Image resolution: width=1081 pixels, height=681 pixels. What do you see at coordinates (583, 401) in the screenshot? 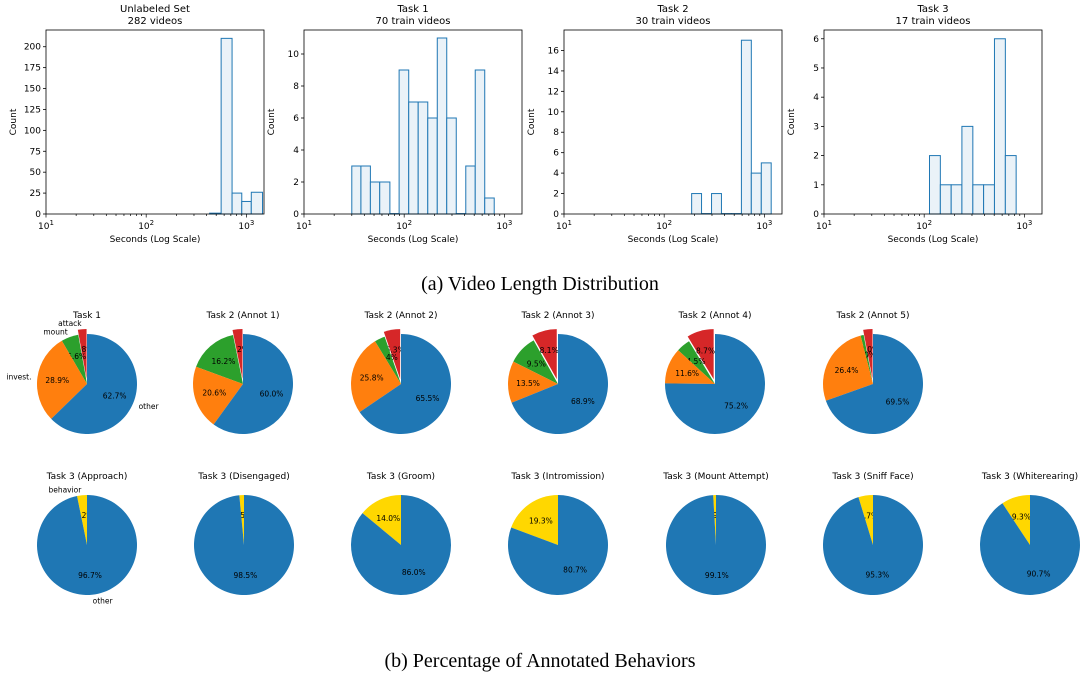
I see `pie-slice-label: 68.9%` at bounding box center [583, 401].